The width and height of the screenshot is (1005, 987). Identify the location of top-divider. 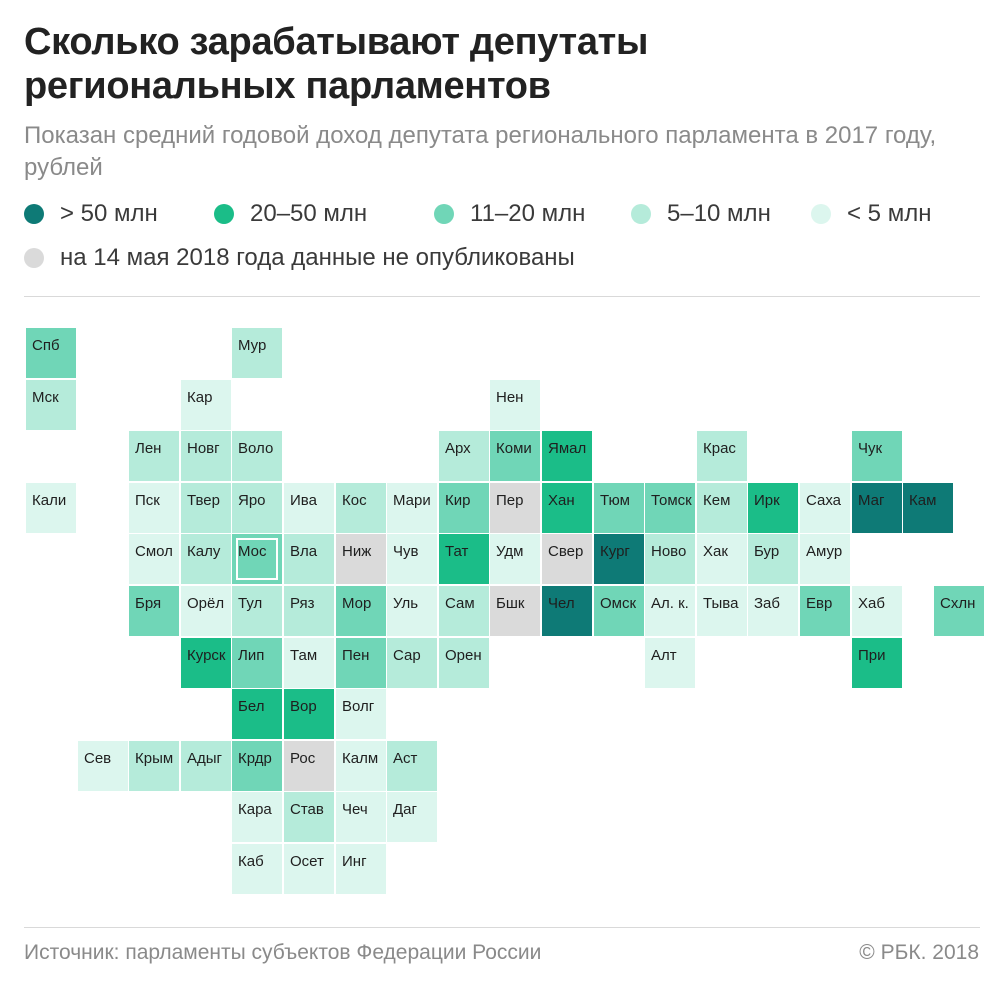
(502, 296).